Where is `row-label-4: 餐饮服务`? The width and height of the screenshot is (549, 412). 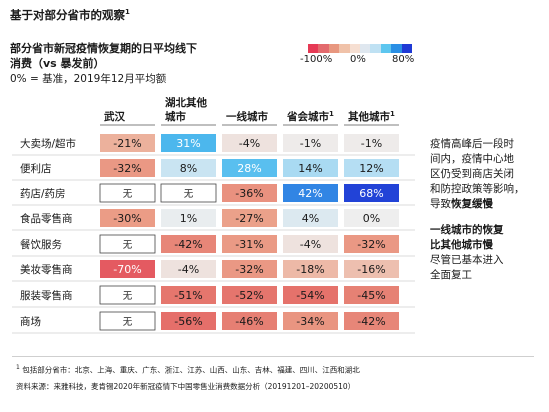 row-label-4: 餐饮服务 is located at coordinates (41, 244).